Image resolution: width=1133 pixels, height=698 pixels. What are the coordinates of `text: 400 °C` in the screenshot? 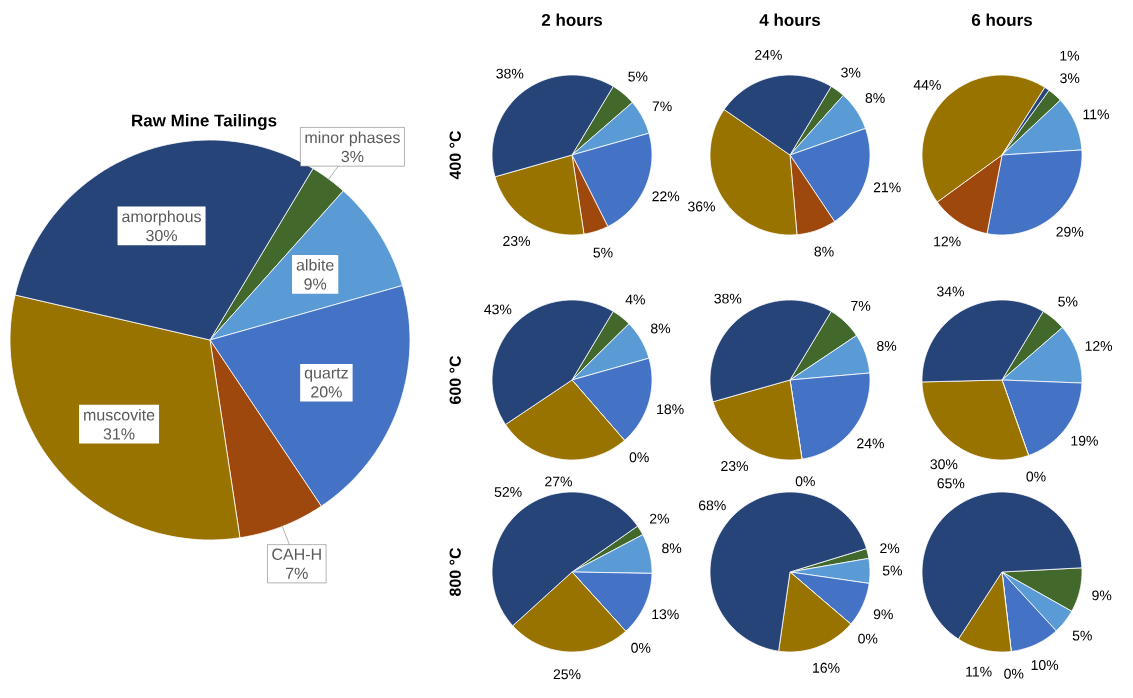 It's located at (455, 155).